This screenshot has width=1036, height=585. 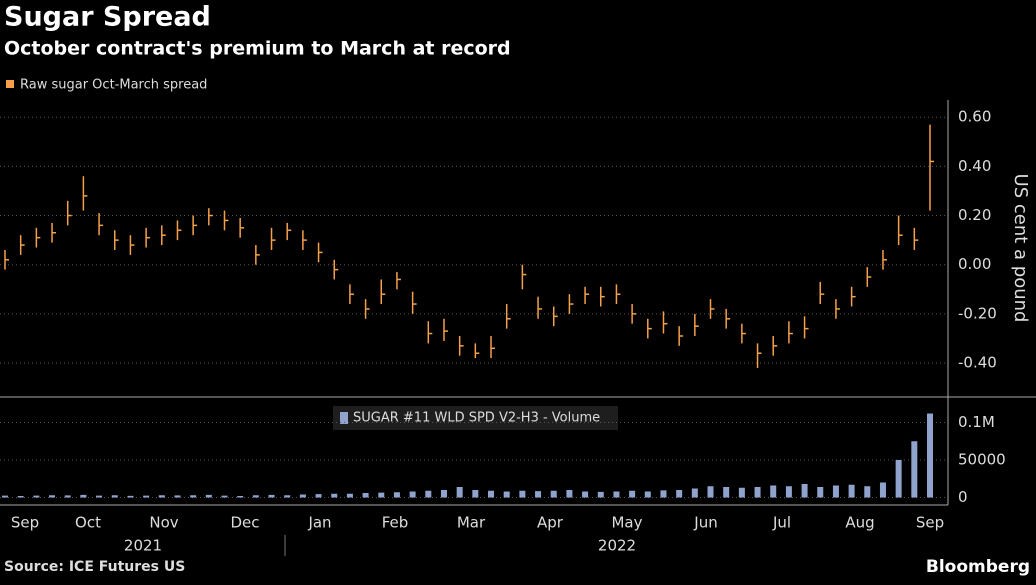 I want to click on y-tick-label: 0, so click(x=963, y=497).